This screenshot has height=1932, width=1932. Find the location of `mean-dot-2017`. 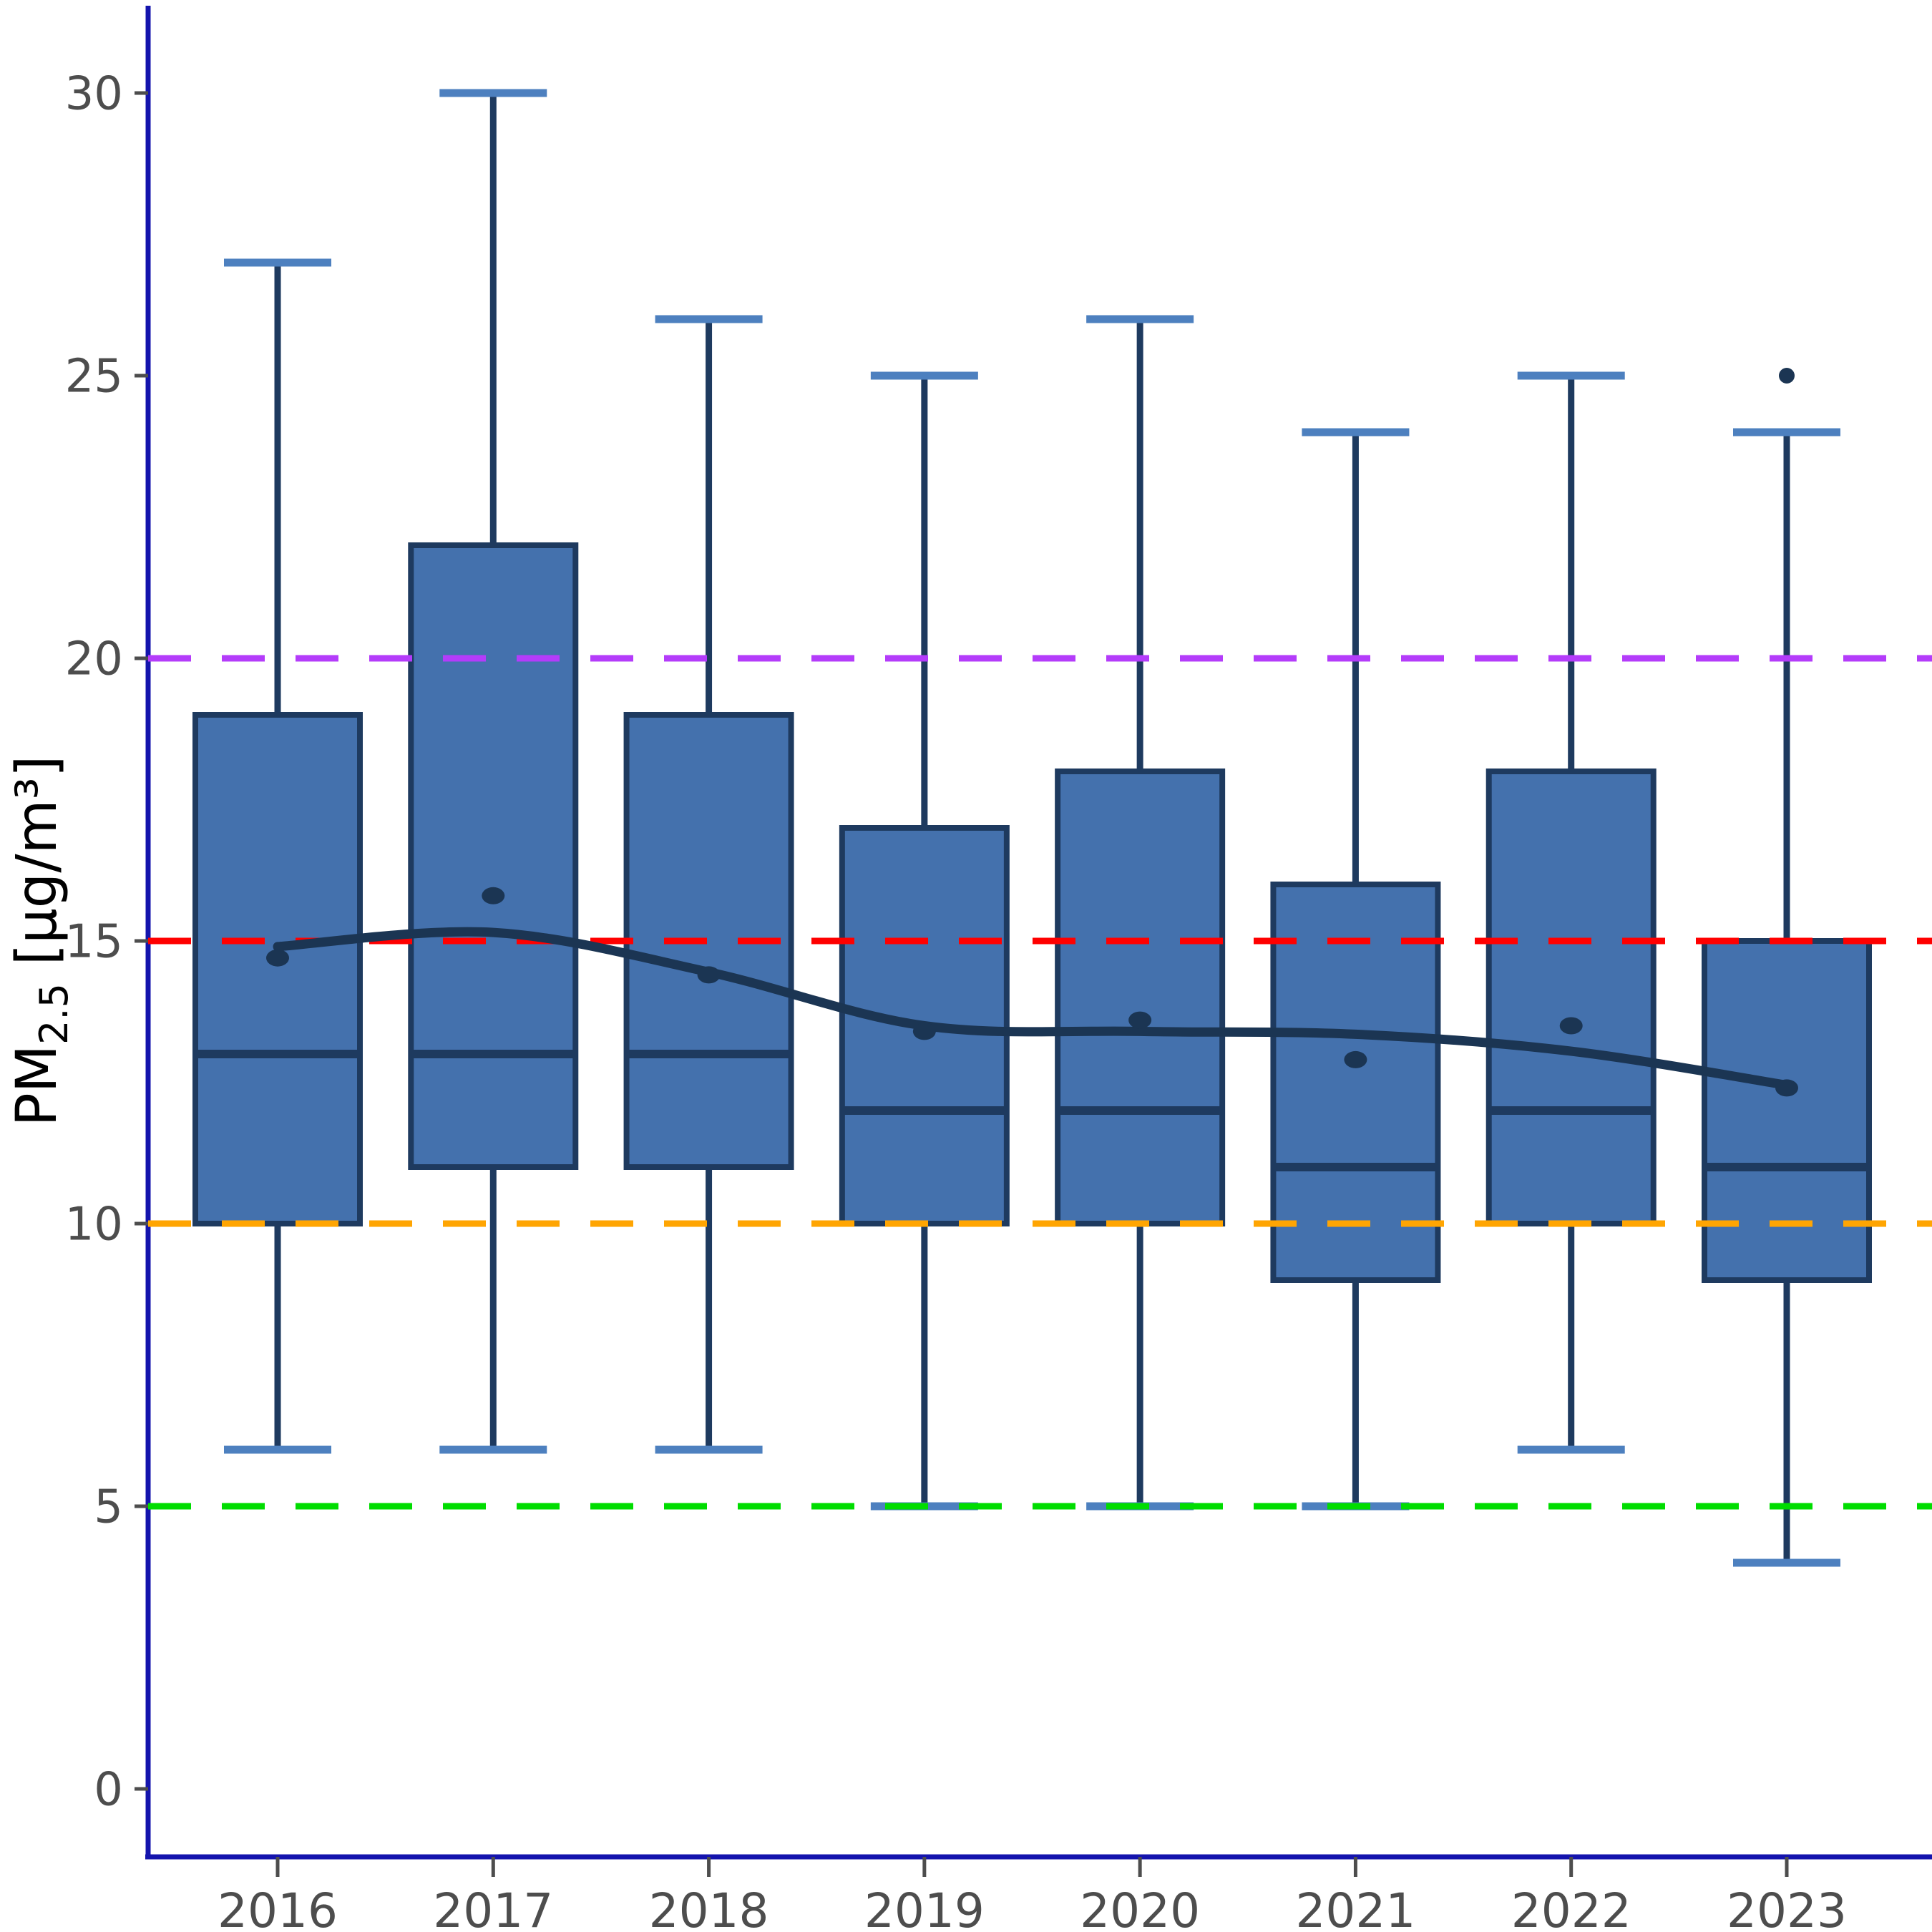

mean-dot-2017 is located at coordinates (493, 895).